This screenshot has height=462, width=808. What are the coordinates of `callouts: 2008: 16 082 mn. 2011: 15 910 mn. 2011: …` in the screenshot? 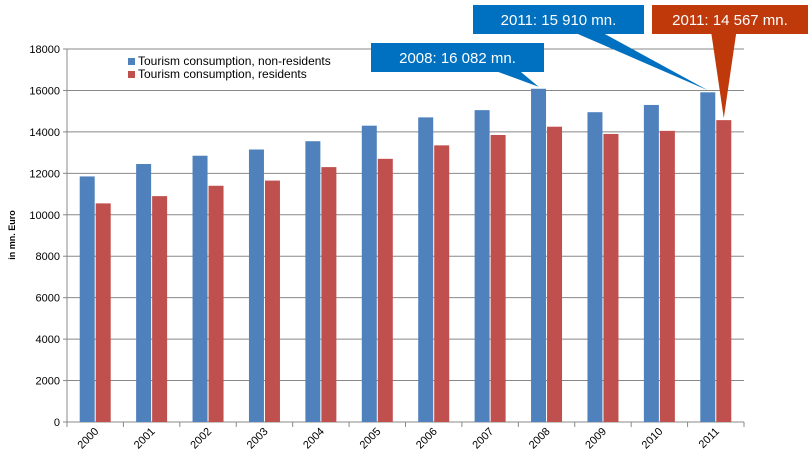 It's located at (589, 62).